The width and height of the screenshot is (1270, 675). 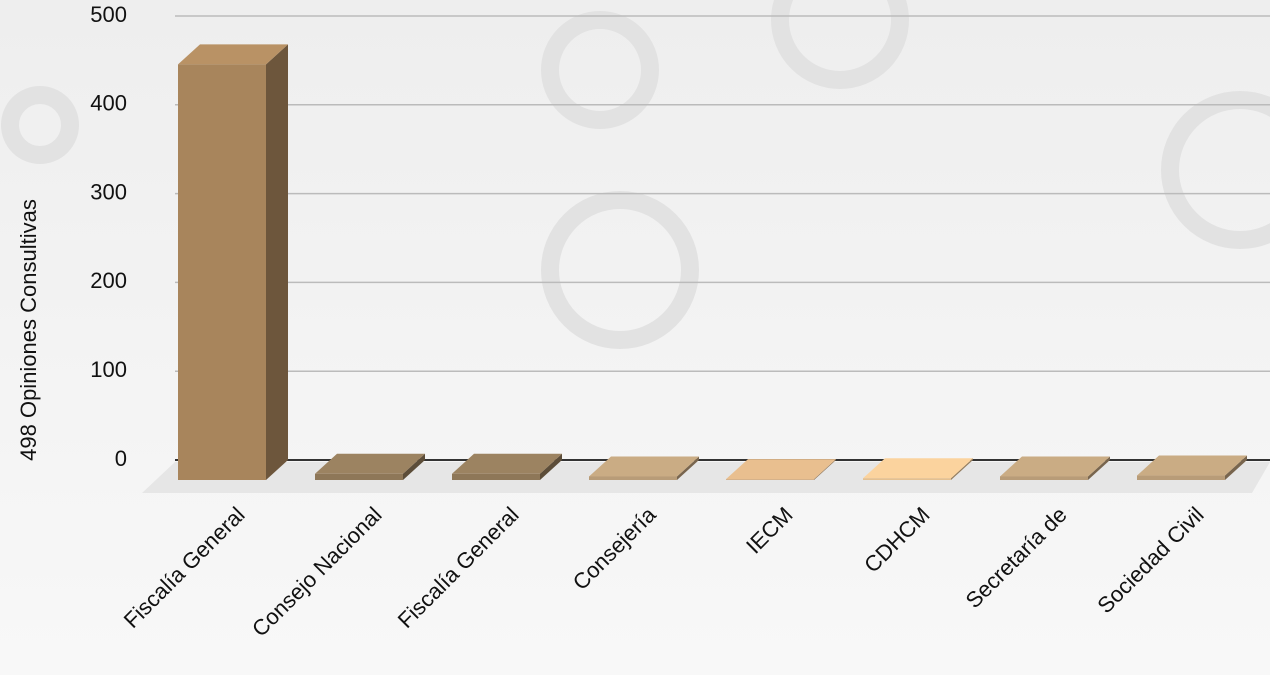 I want to click on y-tick-label: 500, so click(x=108, y=14).